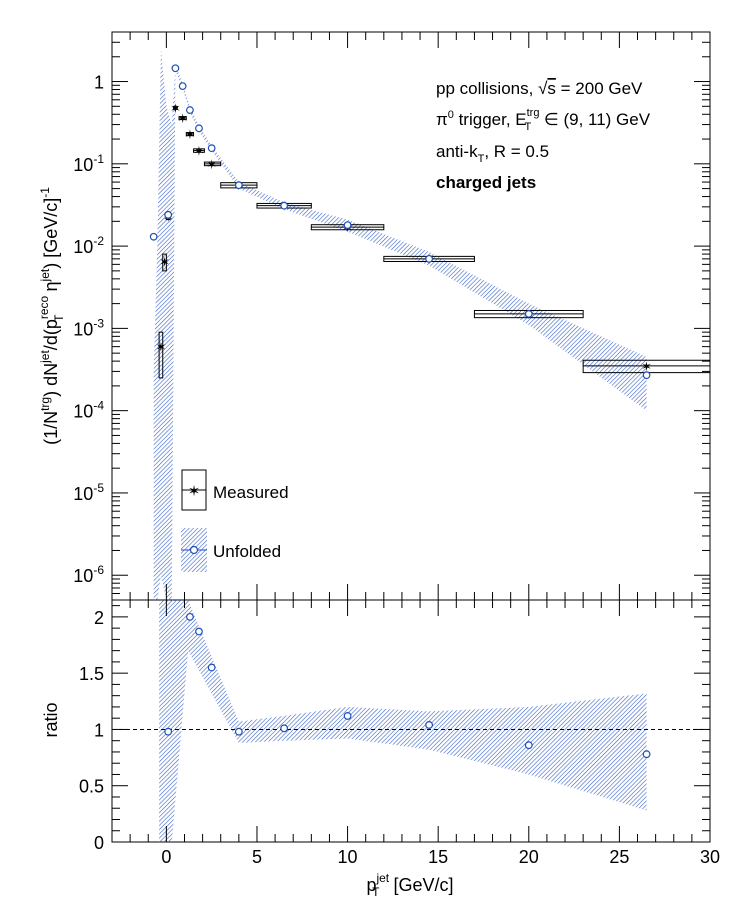 Image resolution: width=748 pixels, height=924 pixels. I want to click on top-y-axis-title: (1/Ntrg) dNjet/d(precoT ηjet) [GeV/c]-1, so click(51, 316).